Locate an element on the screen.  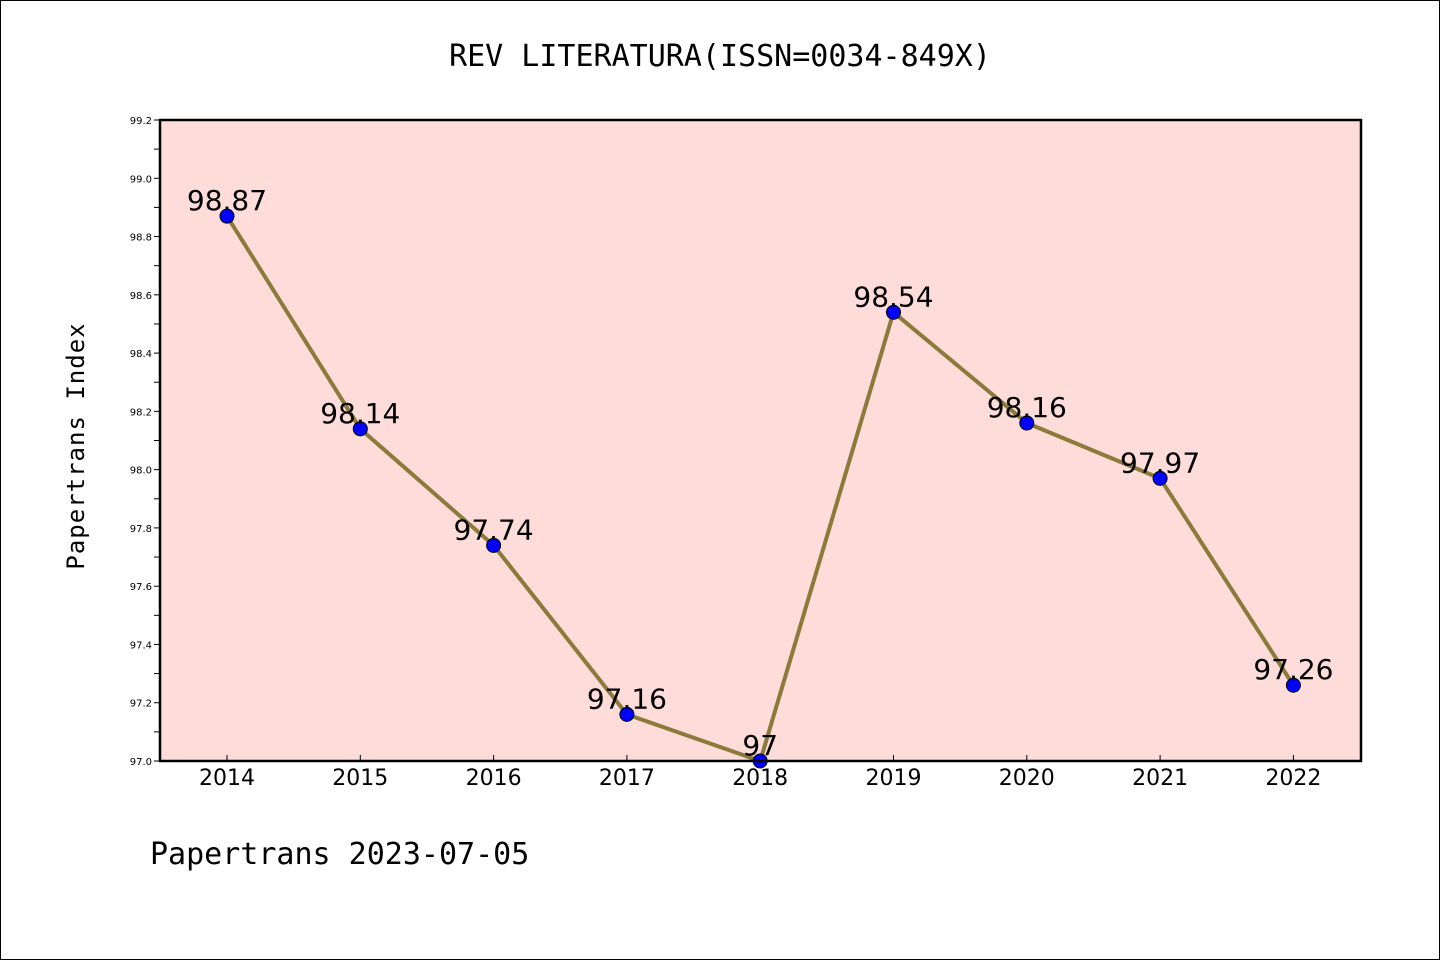
y-tick-label: 98.8 is located at coordinates (141, 238).